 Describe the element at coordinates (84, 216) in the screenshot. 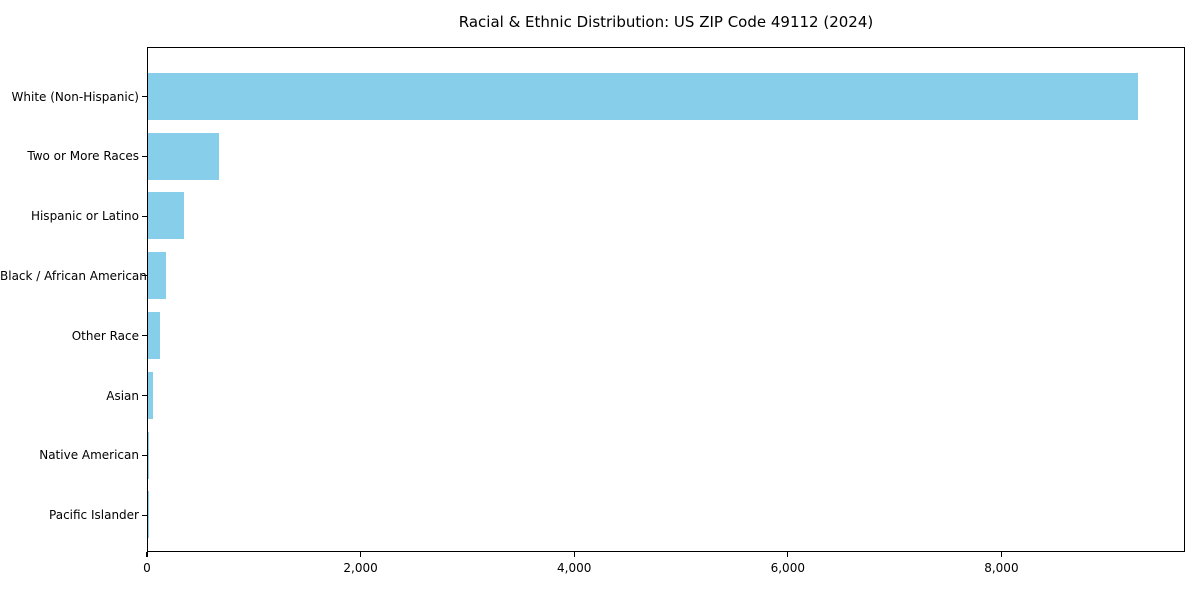

I see `y-tick-label-hispanic-or-latino: Hispanic or Latino` at that location.